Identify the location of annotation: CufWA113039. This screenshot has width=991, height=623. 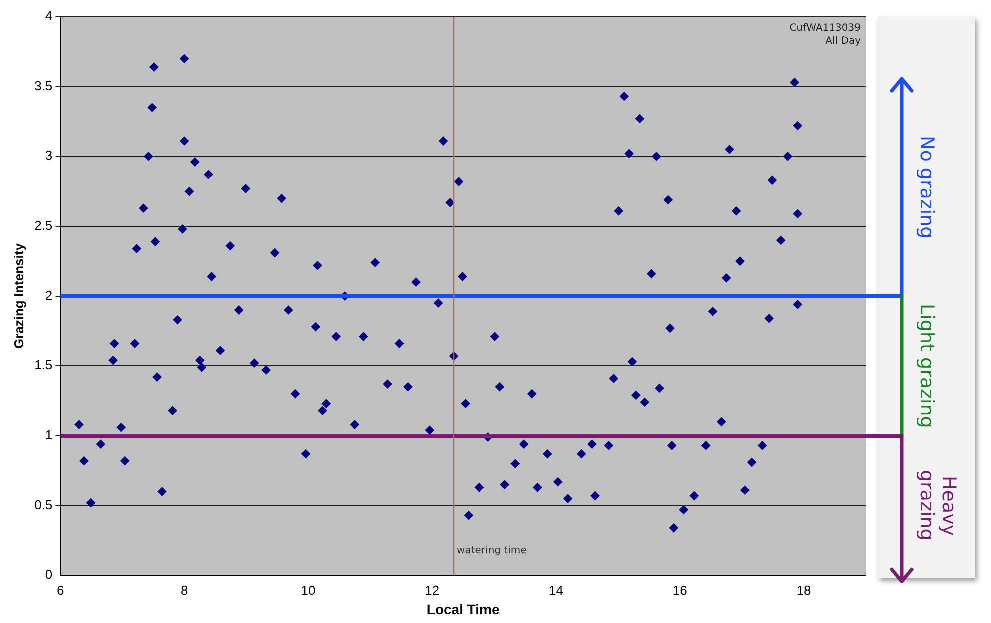
(825, 28).